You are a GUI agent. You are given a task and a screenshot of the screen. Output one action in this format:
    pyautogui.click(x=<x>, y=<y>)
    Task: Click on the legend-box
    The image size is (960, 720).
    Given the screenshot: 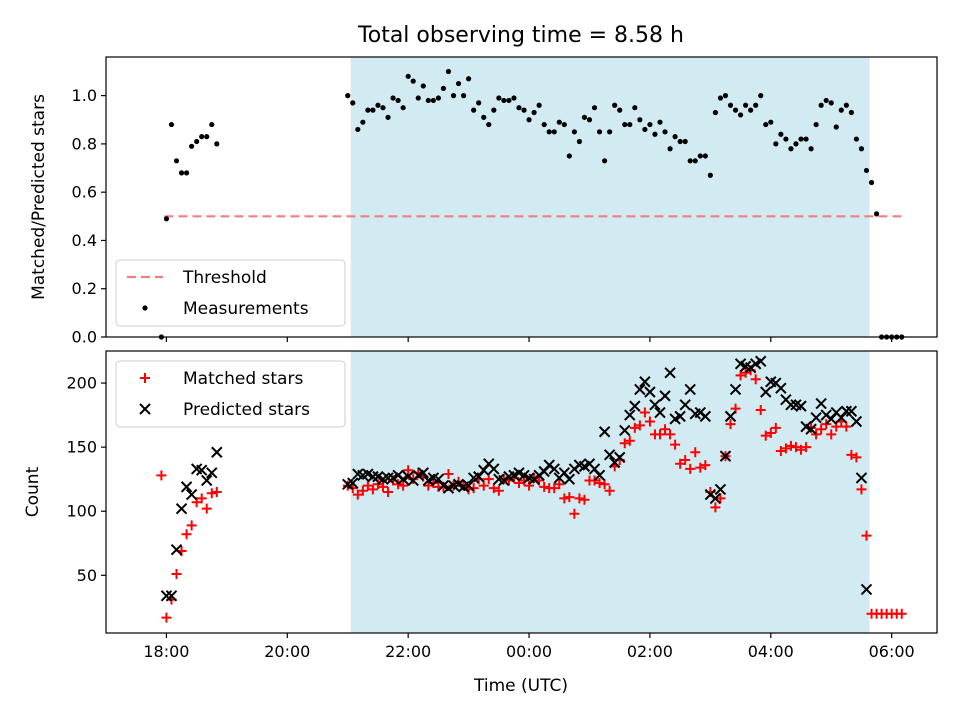 What is the action you would take?
    pyautogui.click(x=230, y=394)
    